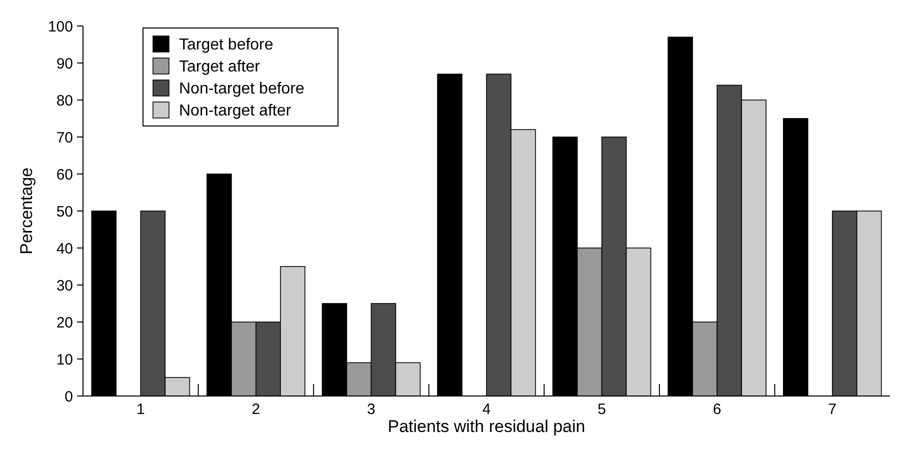 The image size is (906, 449). Describe the element at coordinates (220, 67) in the screenshot. I see `legend-label: Target after` at that location.